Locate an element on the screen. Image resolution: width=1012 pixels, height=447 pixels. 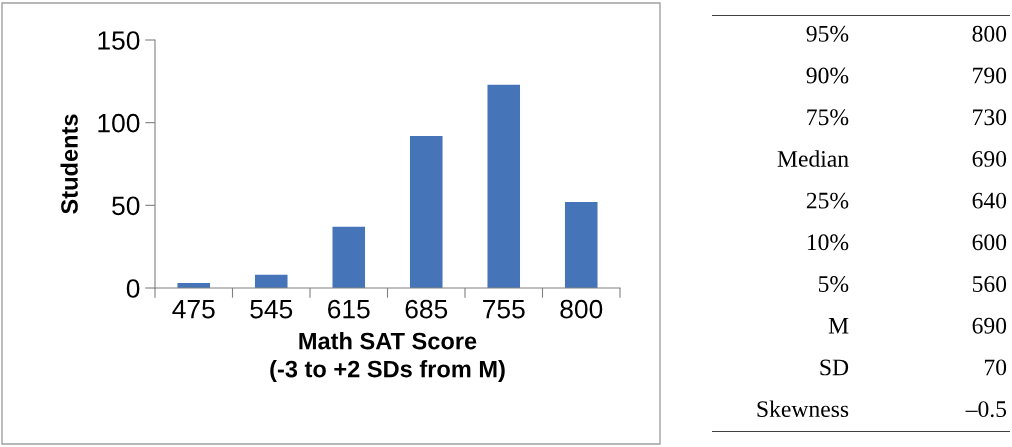
y-axis-title: Students is located at coordinates (69, 164).